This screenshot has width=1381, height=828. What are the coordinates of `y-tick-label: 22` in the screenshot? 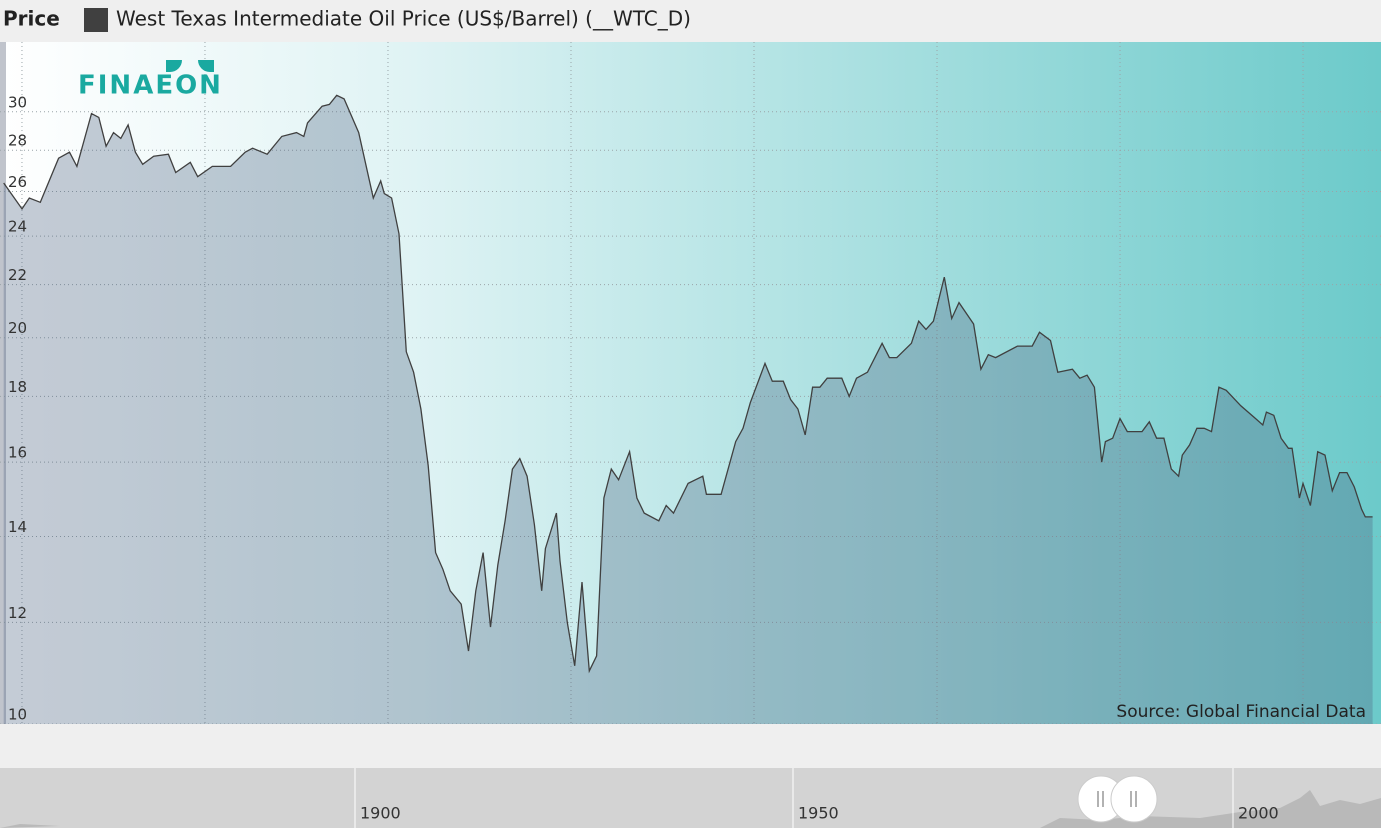 It's located at (17, 275).